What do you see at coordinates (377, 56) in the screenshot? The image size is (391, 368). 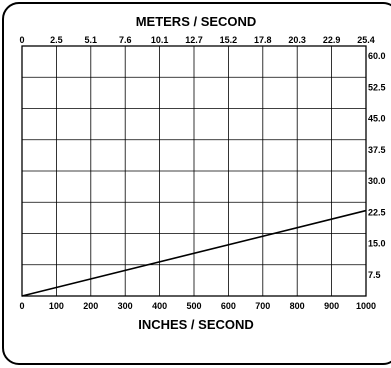 I see `y-tick-label: 60.0` at bounding box center [377, 56].